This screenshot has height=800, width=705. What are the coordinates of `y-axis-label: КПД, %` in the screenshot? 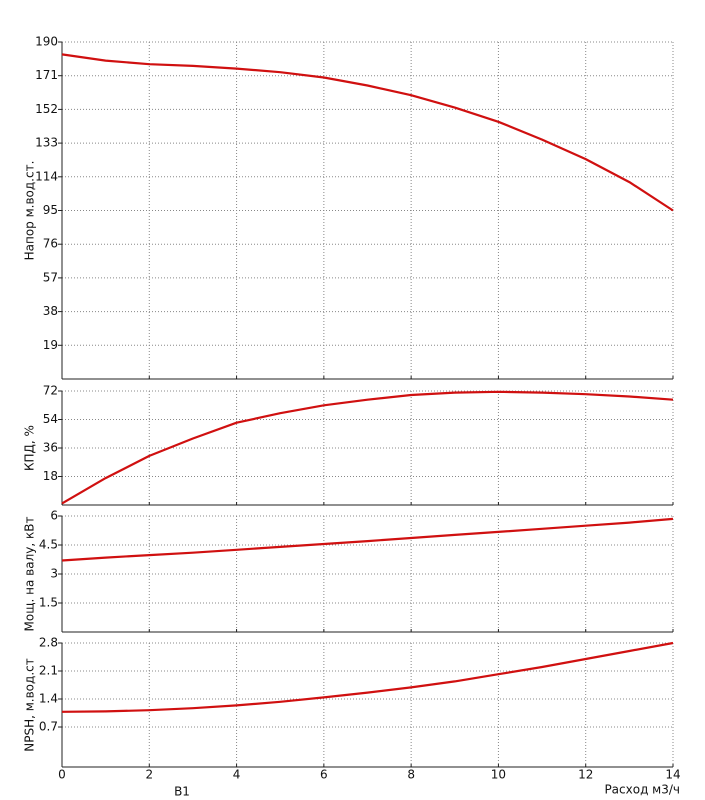 It's located at (30, 448).